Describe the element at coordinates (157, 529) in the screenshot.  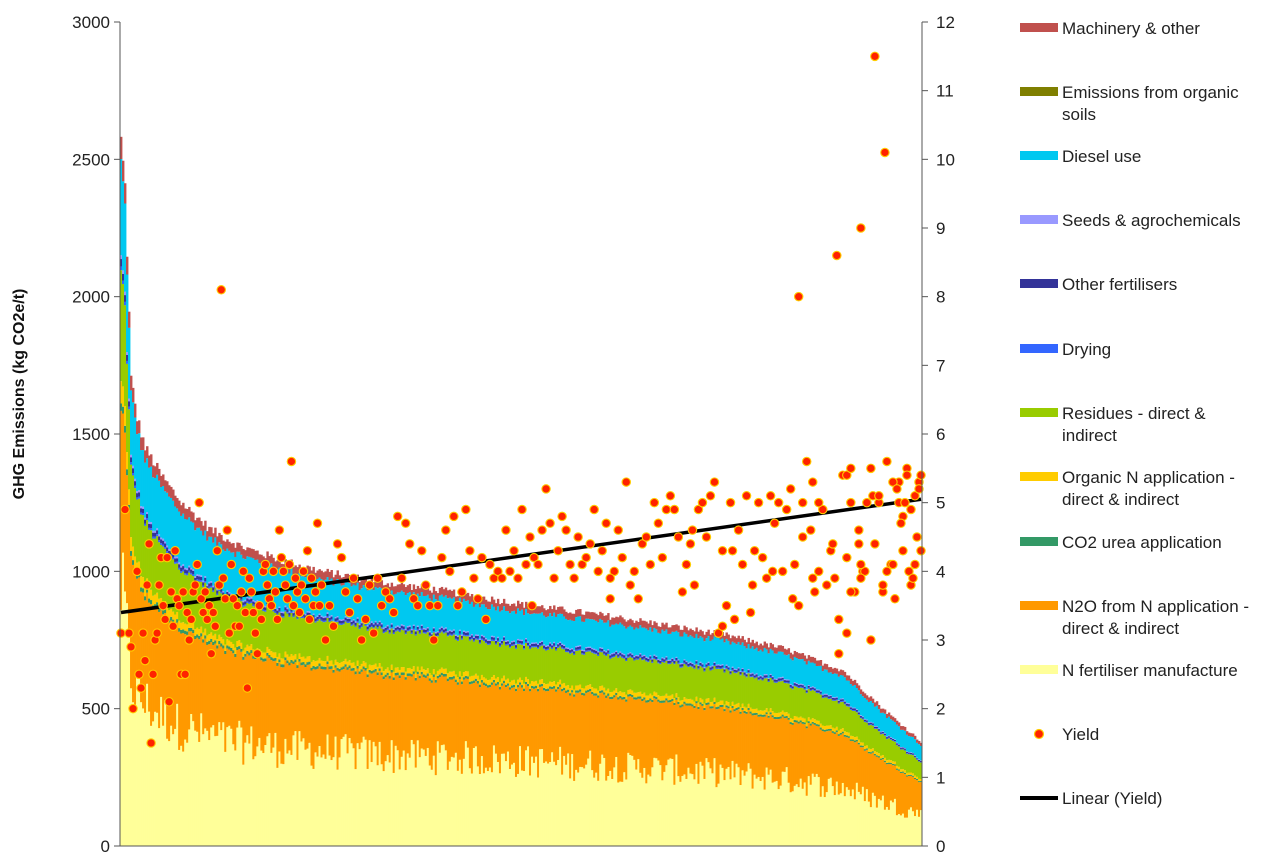
I see `bar-18-seeds_agrochemicals` at that location.